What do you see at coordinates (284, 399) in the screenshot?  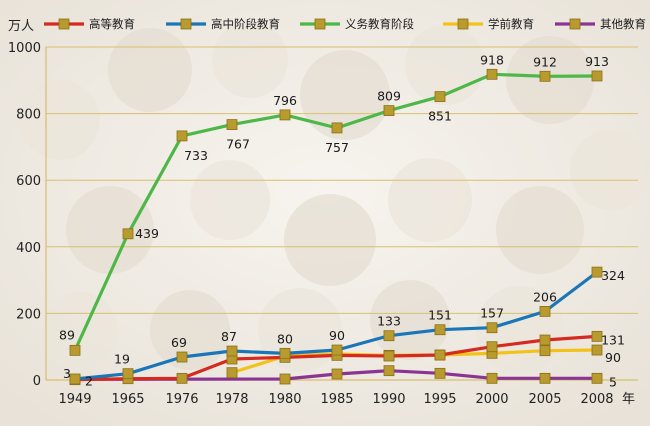 I see `x-tick-label: 1980` at bounding box center [284, 399].